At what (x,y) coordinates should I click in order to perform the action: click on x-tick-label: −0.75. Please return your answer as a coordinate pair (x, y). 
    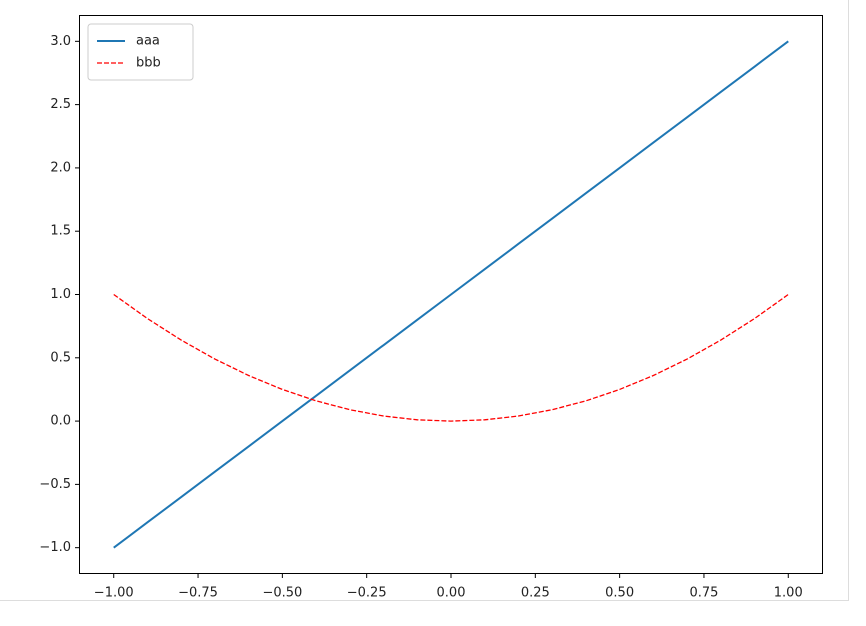
    Looking at the image, I should click on (198, 593).